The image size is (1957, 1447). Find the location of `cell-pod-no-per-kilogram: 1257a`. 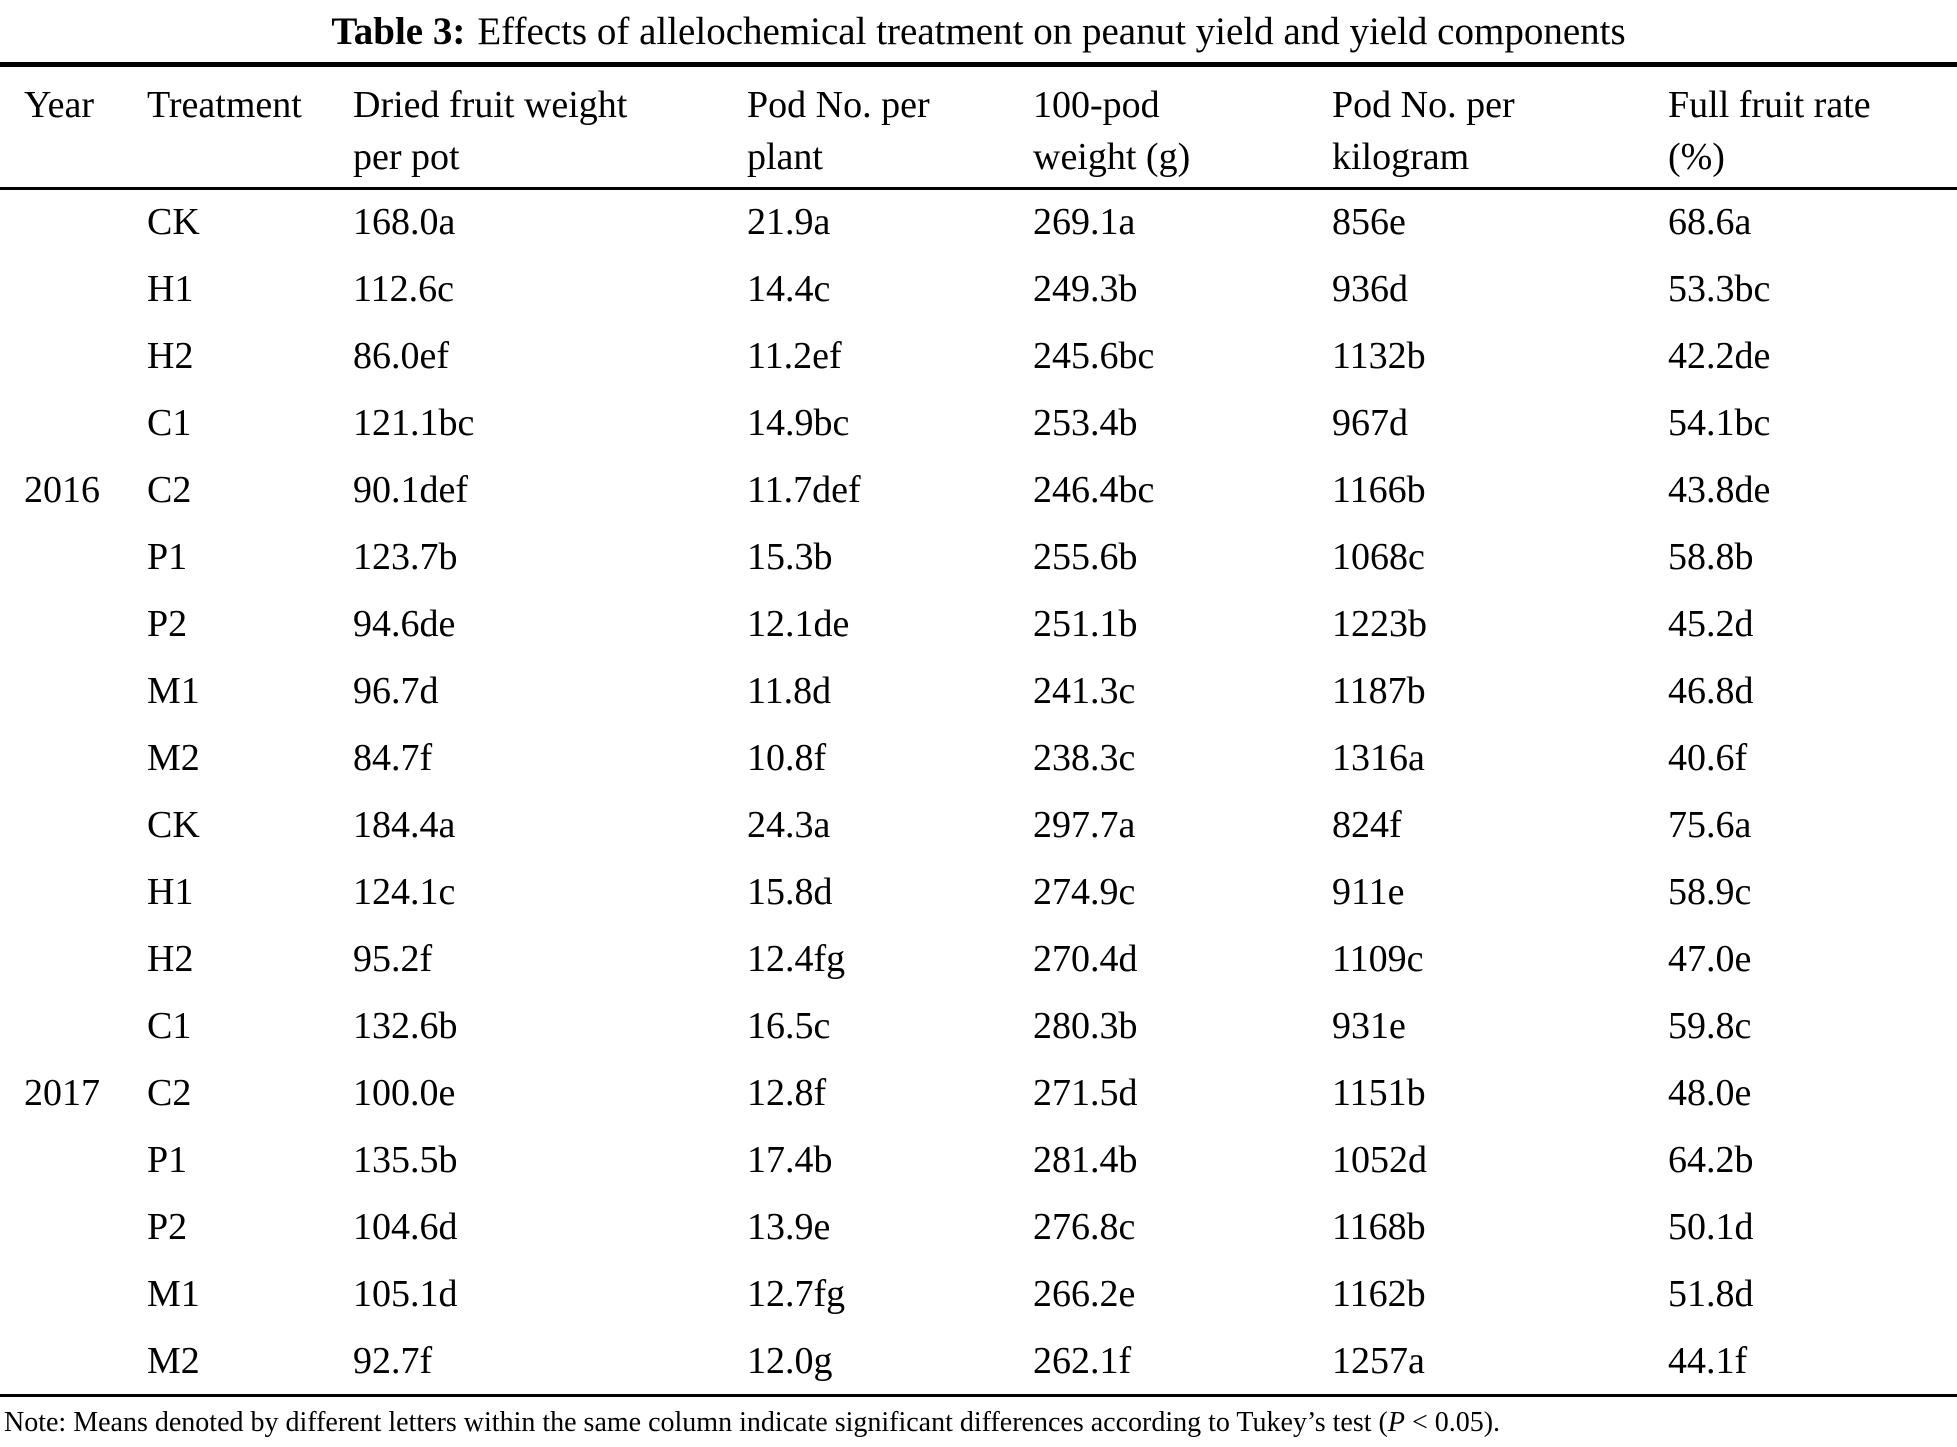

cell-pod-no-per-kilogram: 1257a is located at coordinates (1378, 1360).